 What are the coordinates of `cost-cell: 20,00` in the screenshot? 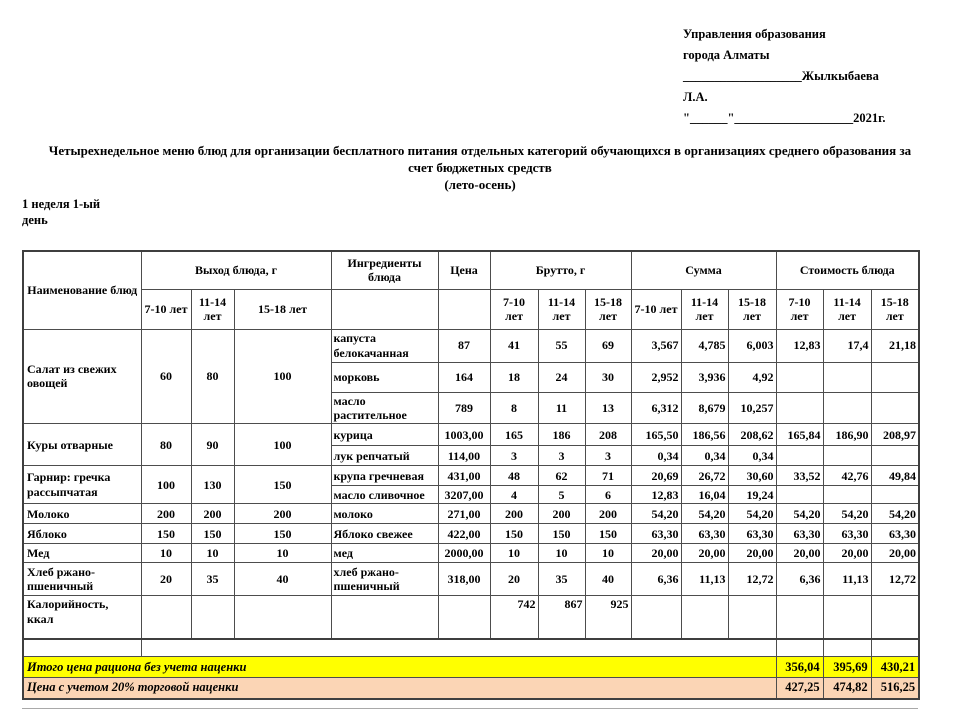 It's located at (895, 553).